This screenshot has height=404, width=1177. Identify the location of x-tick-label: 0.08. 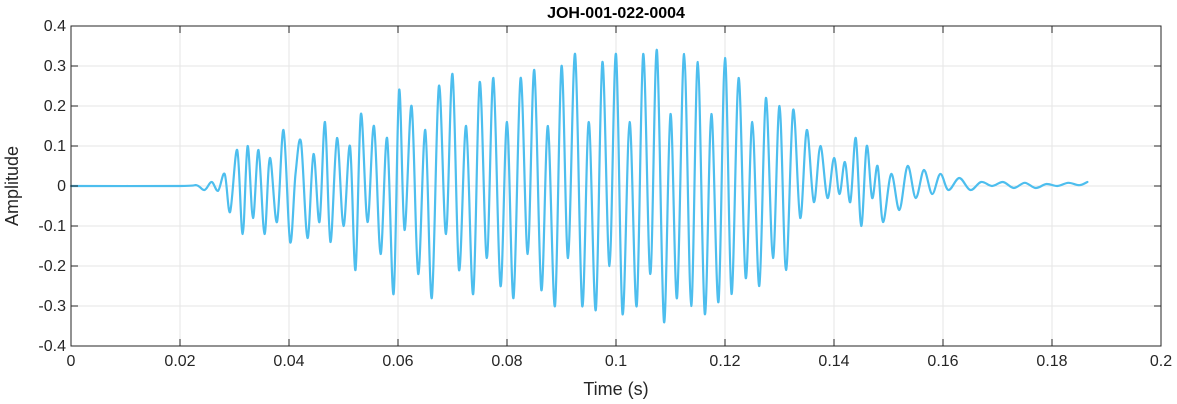
(506, 361).